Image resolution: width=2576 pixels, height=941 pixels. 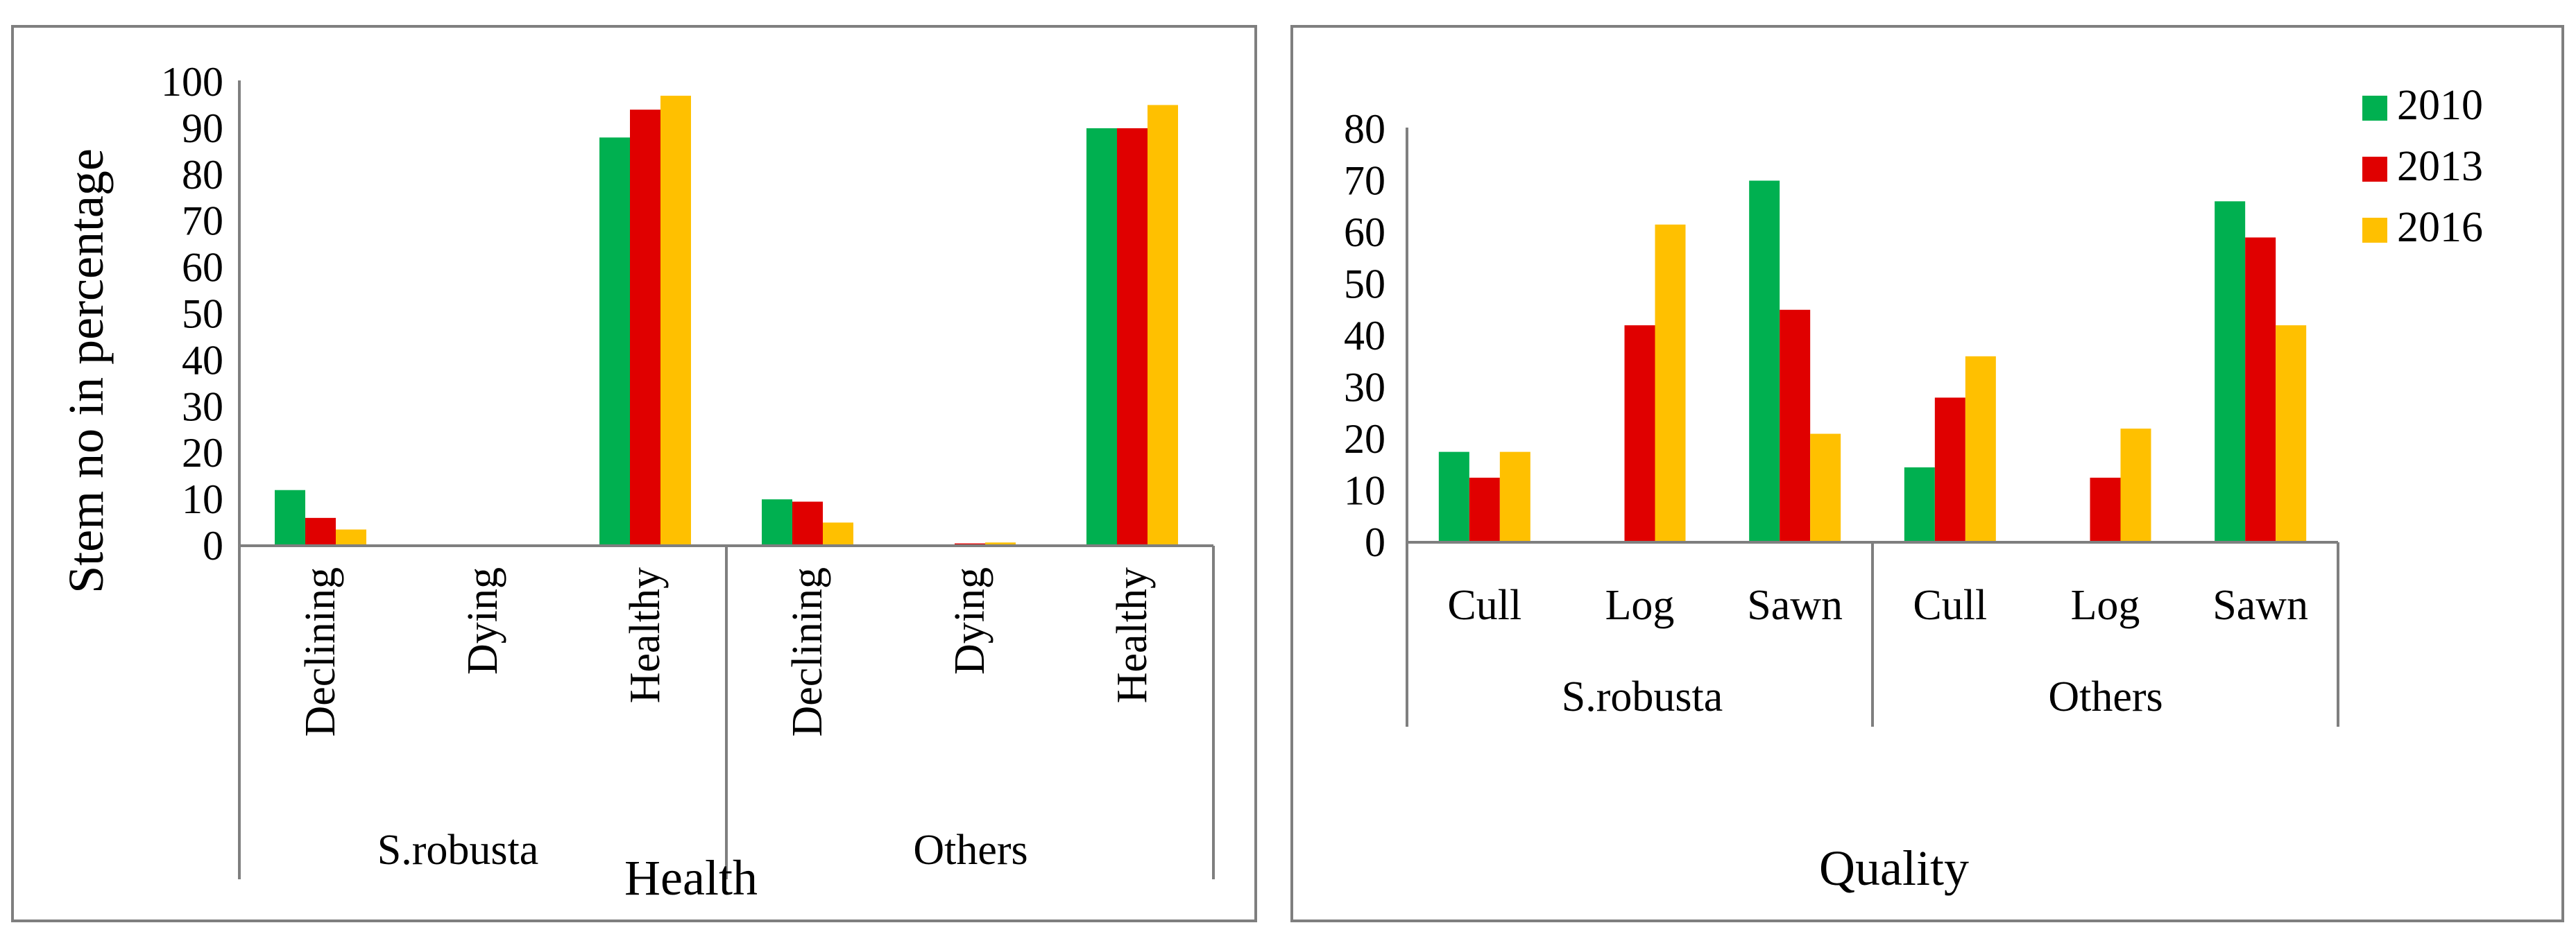 What do you see at coordinates (969, 621) in the screenshot?
I see `health-category-label-4: Dying` at bounding box center [969, 621].